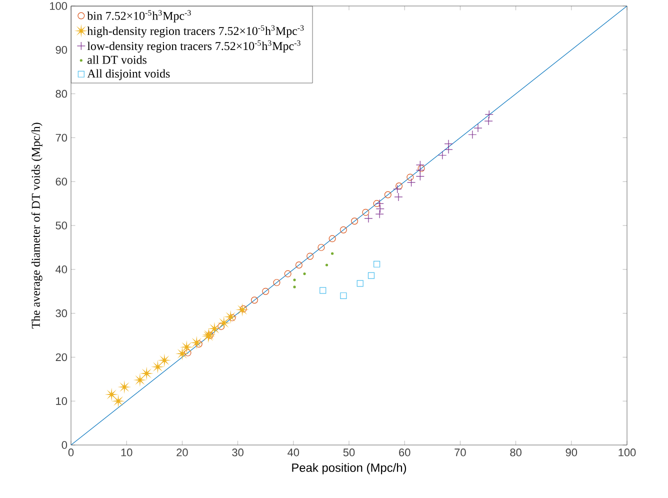 This screenshot has width=668, height=498. I want to click on y-tick-label: 70, so click(62, 138).